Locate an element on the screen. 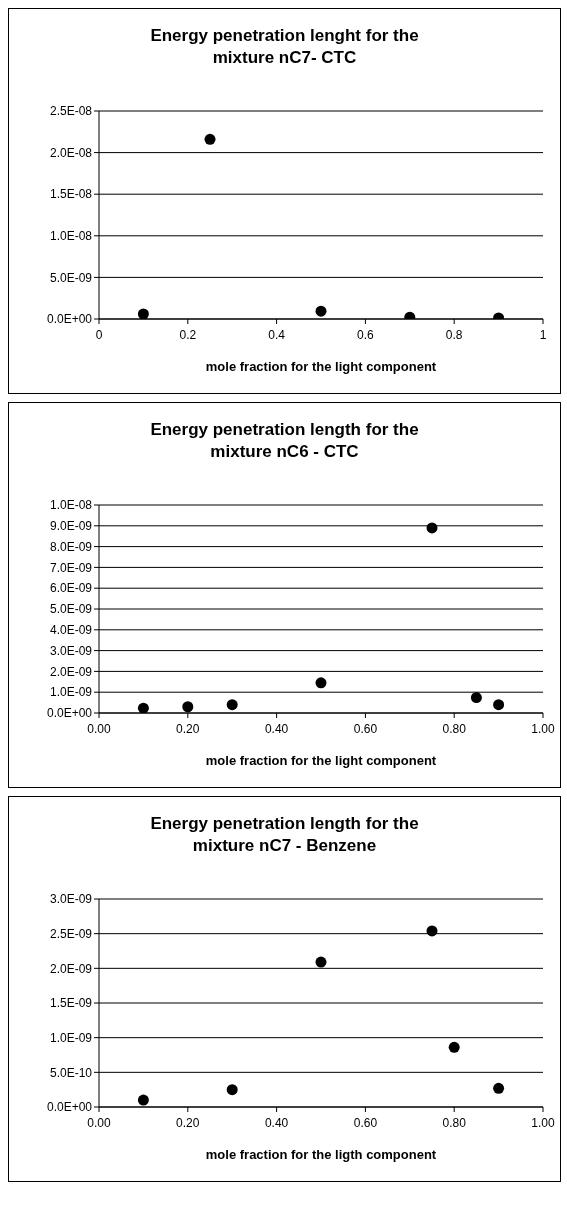 The width and height of the screenshot is (567, 1212). x-axis-title: mole fraction for the ligth component is located at coordinates (321, 1154).